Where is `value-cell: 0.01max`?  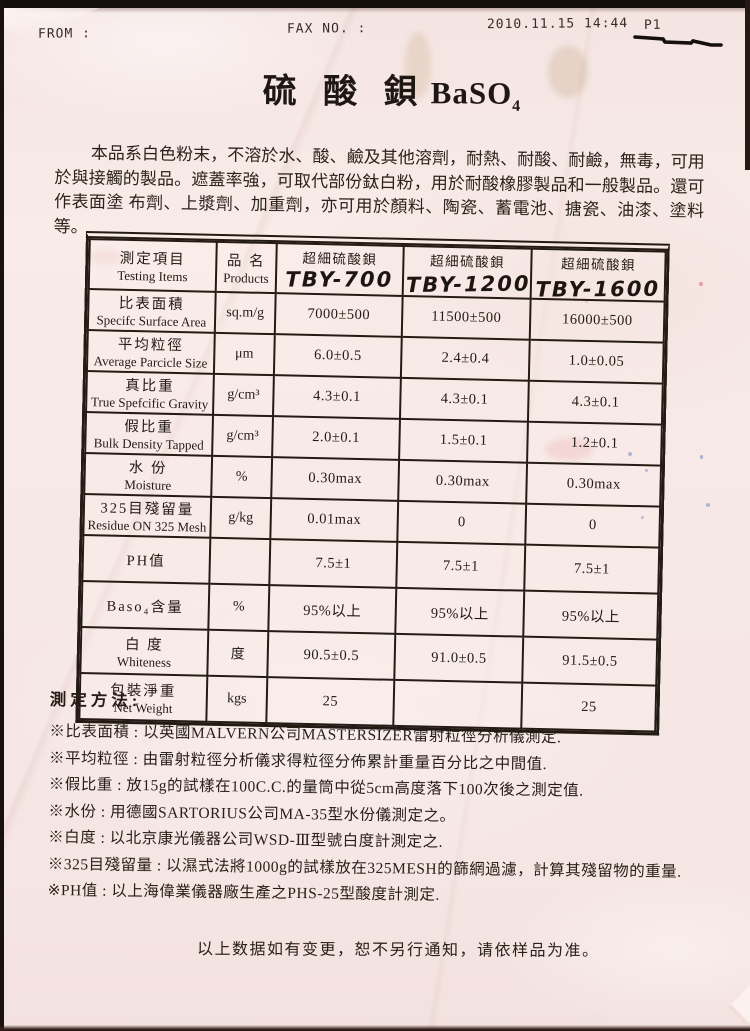
value-cell: 0.01max is located at coordinates (334, 520).